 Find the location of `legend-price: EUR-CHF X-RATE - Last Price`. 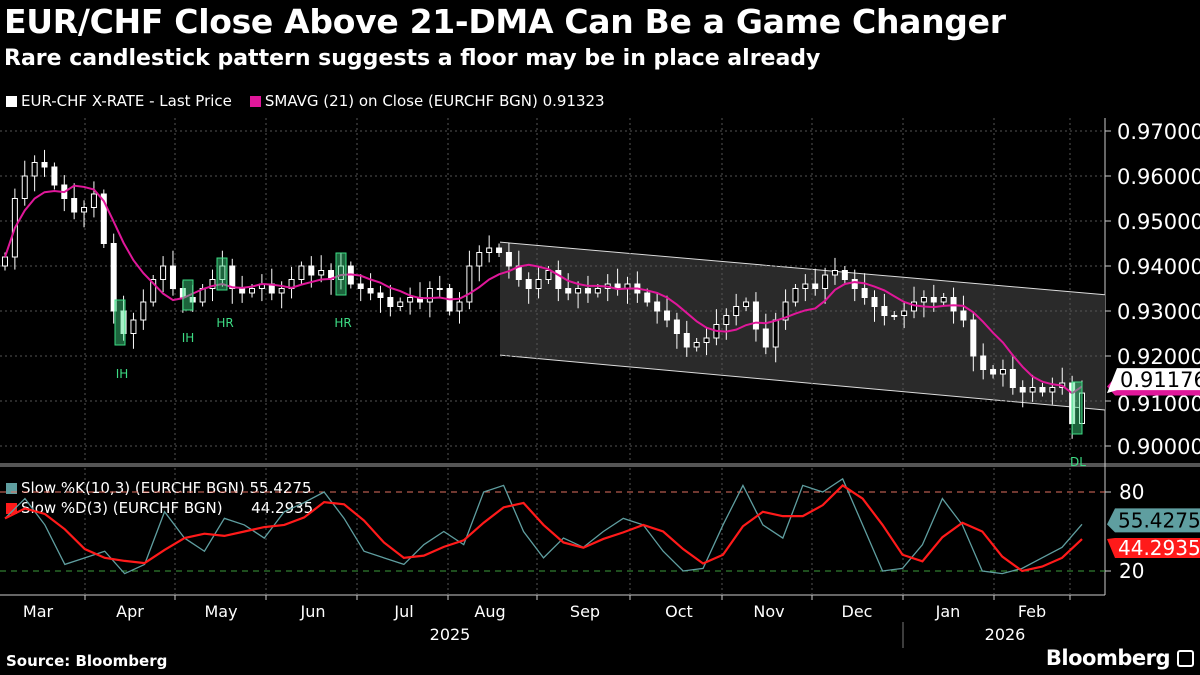

legend-price: EUR-CHF X-RATE - Last Price is located at coordinates (119, 101).